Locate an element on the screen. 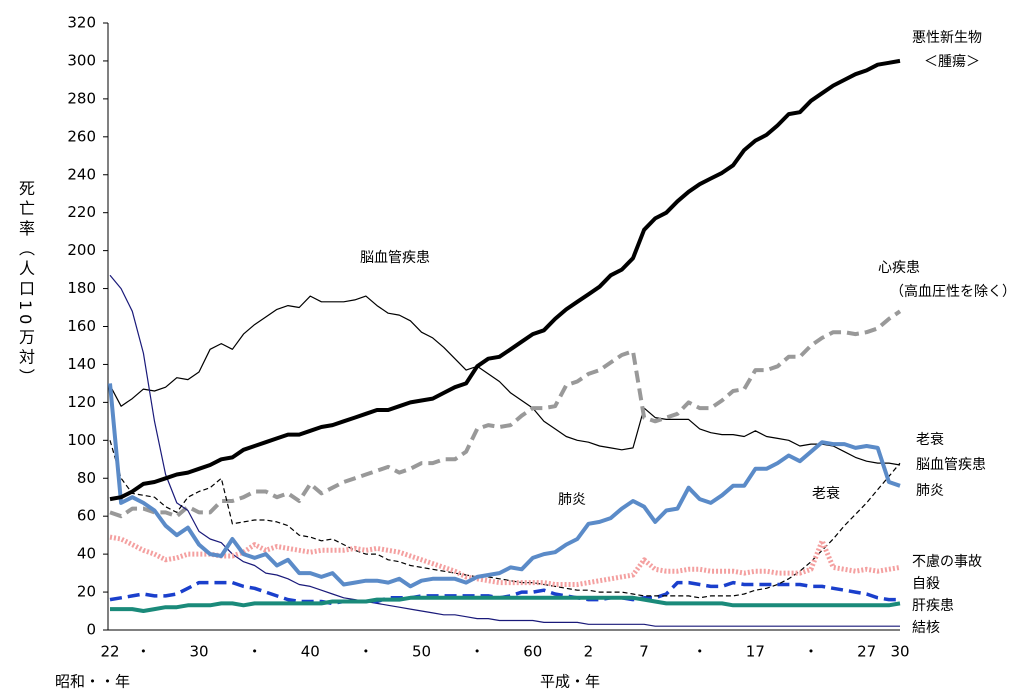  series-label: 肺炎 is located at coordinates (930, 491).